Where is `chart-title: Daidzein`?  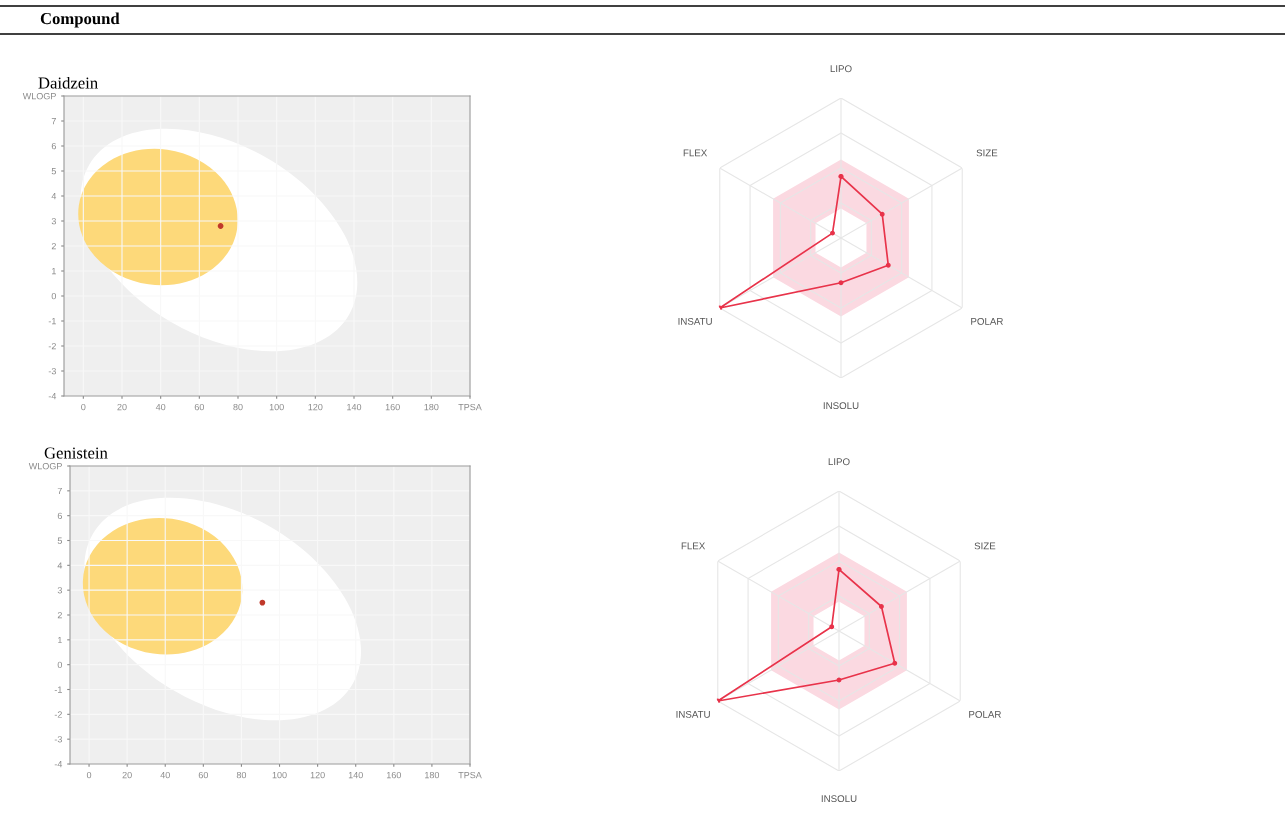 chart-title: Daidzein is located at coordinates (68, 82).